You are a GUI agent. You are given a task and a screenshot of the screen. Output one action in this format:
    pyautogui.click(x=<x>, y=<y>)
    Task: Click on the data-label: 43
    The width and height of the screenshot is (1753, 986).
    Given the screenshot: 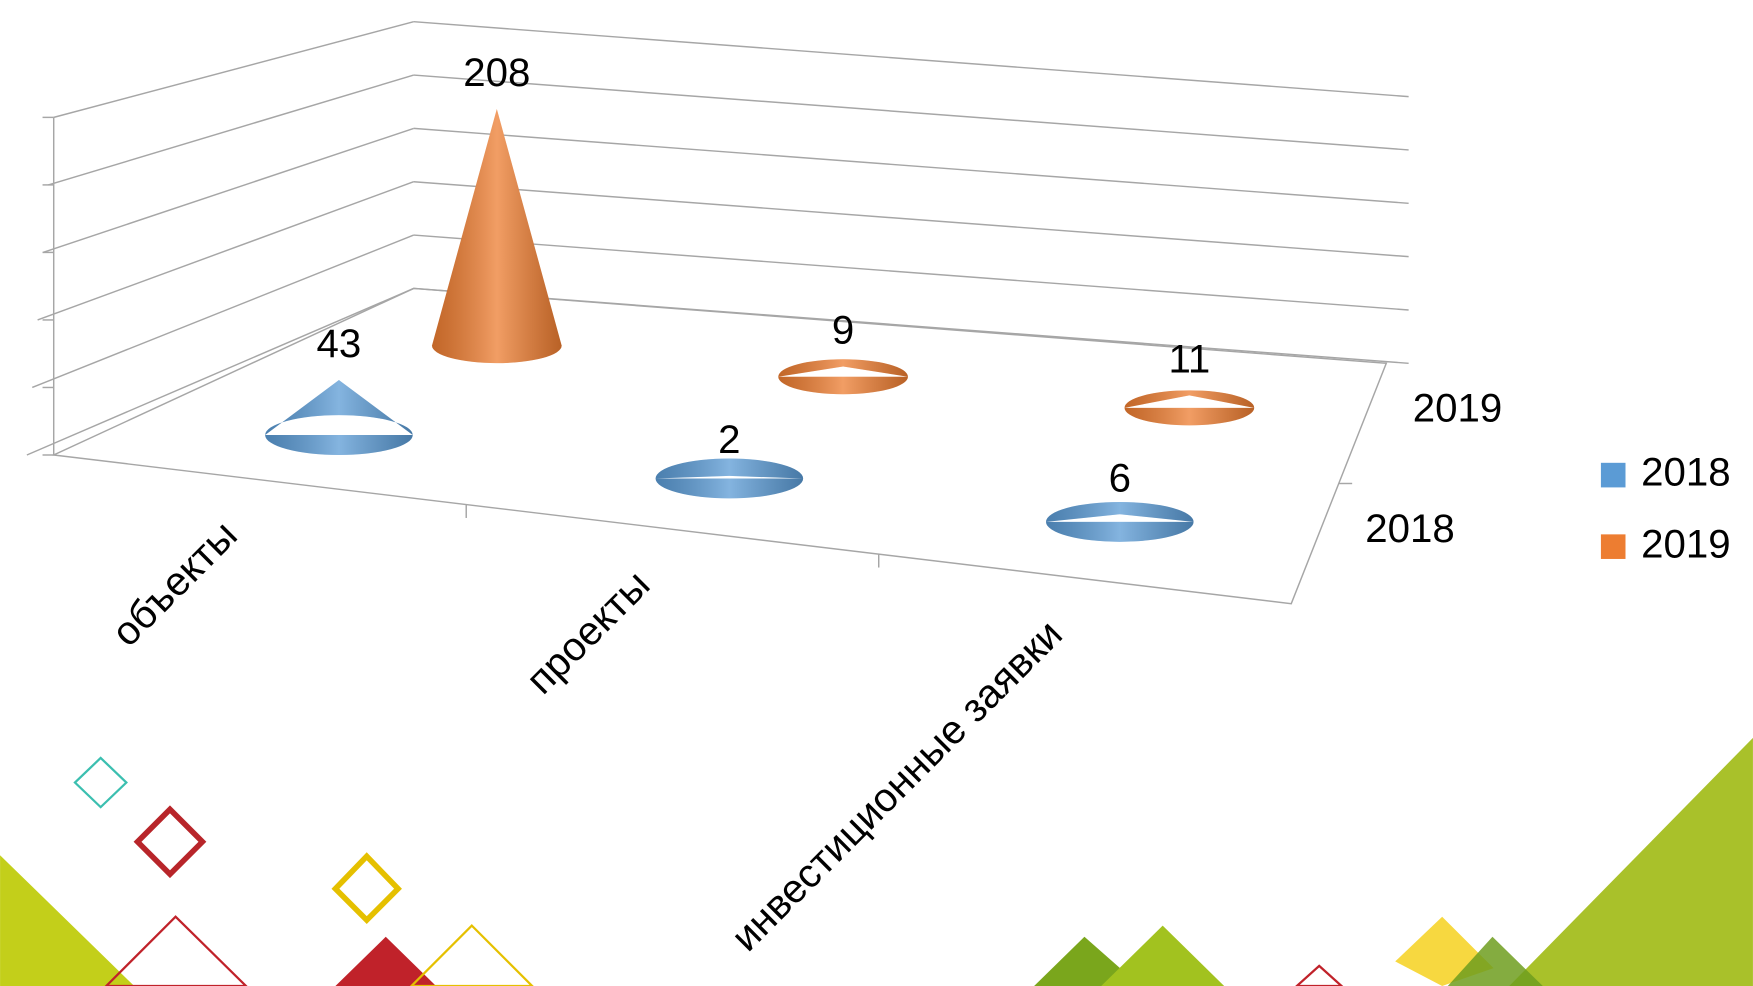 What is the action you would take?
    pyautogui.click(x=339, y=343)
    